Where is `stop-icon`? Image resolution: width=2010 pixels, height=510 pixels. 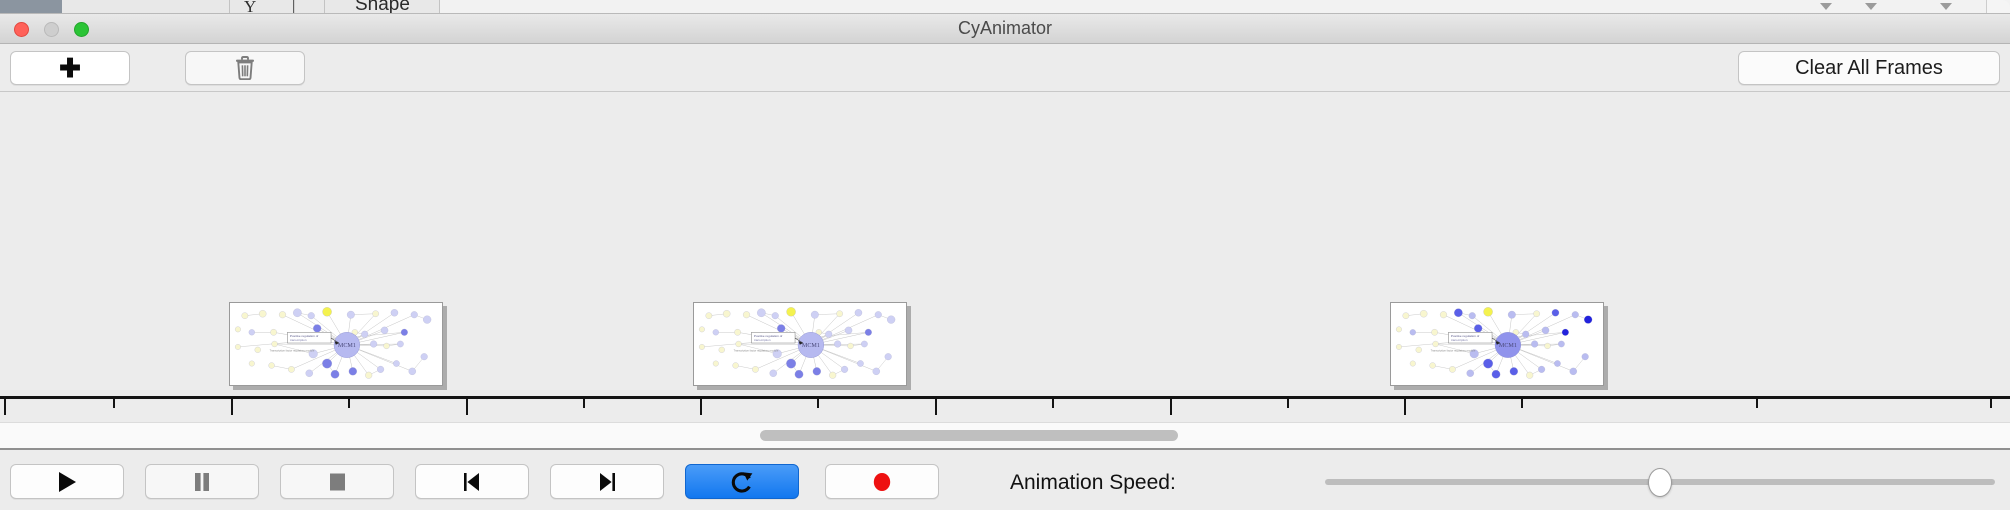 stop-icon is located at coordinates (337, 481).